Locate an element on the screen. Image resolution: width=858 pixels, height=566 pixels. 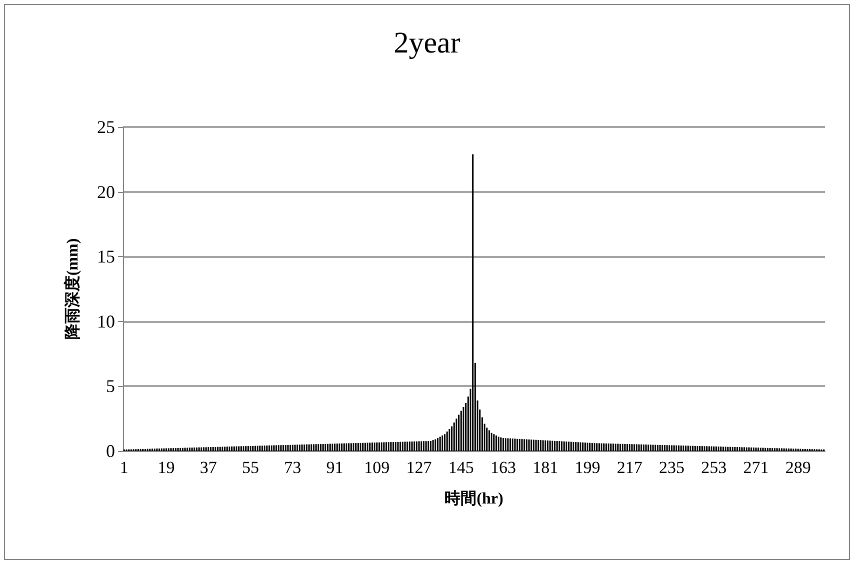
x-tick-label: 19 is located at coordinates (166, 467).